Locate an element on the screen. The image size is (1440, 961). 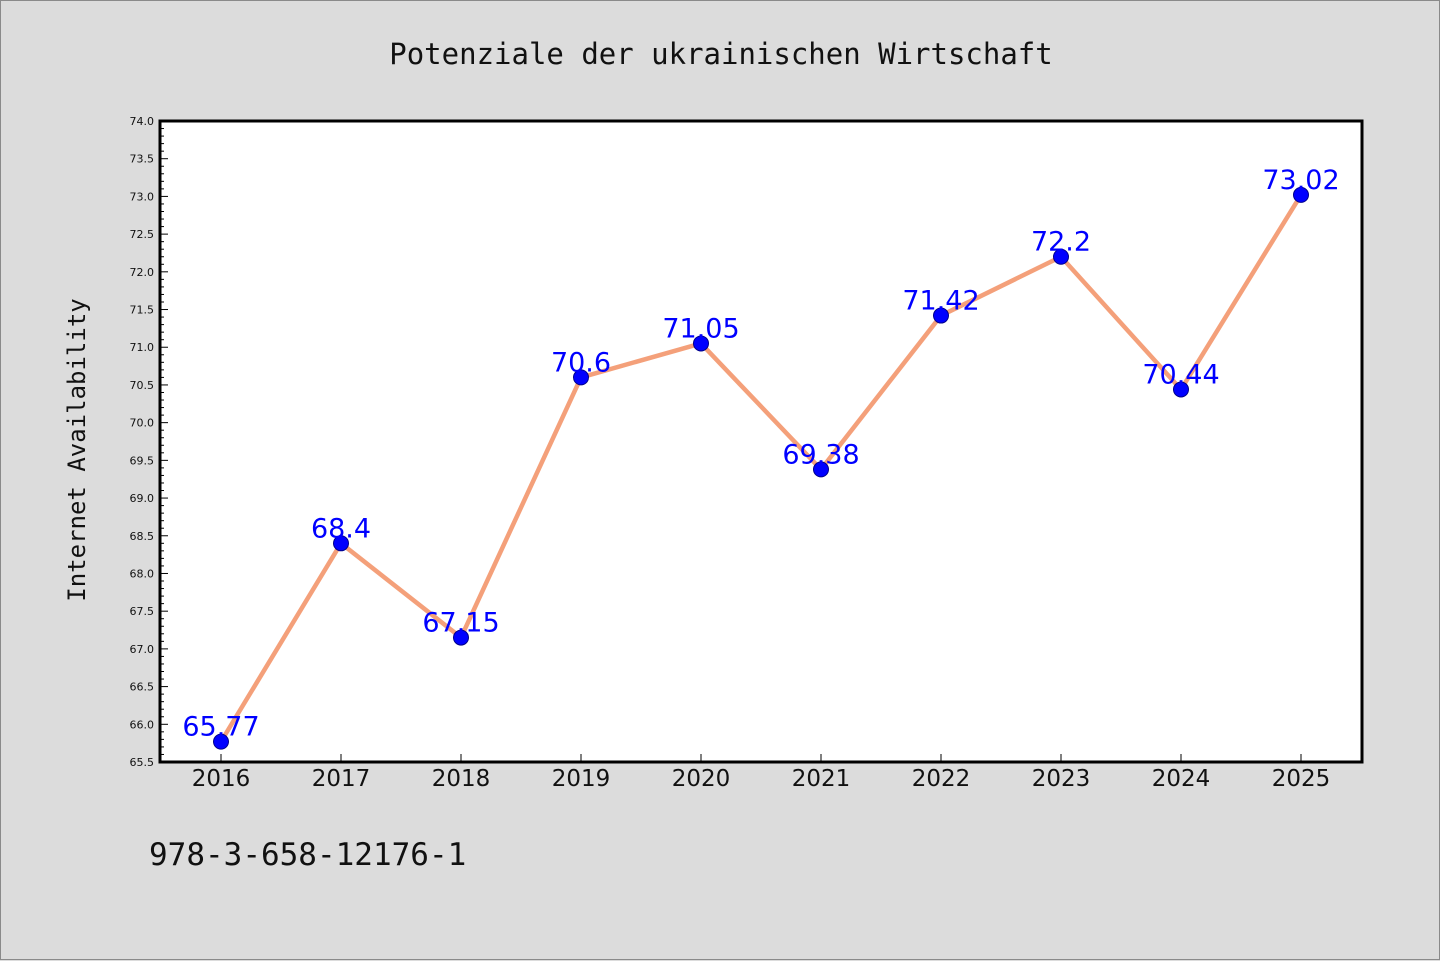
x-tick-label: 2016 is located at coordinates (221, 779).